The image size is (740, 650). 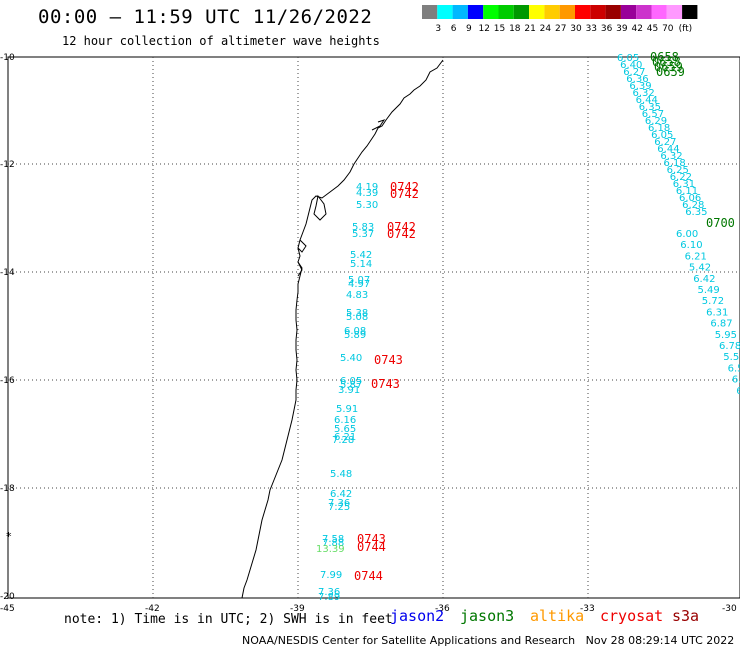 I want to click on inlet-south, so click(x=300, y=269).